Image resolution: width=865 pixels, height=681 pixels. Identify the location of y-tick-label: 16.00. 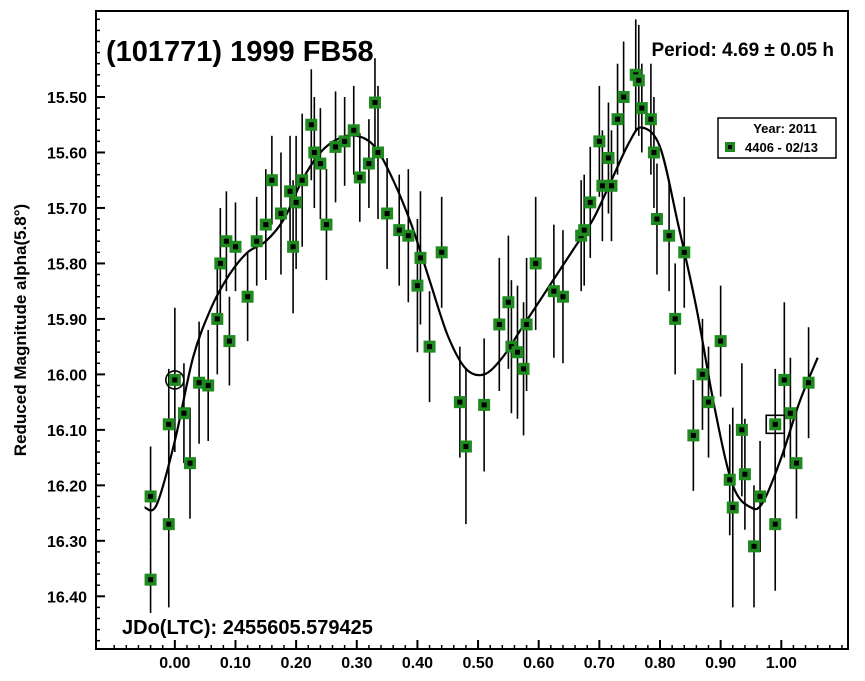
(67, 375).